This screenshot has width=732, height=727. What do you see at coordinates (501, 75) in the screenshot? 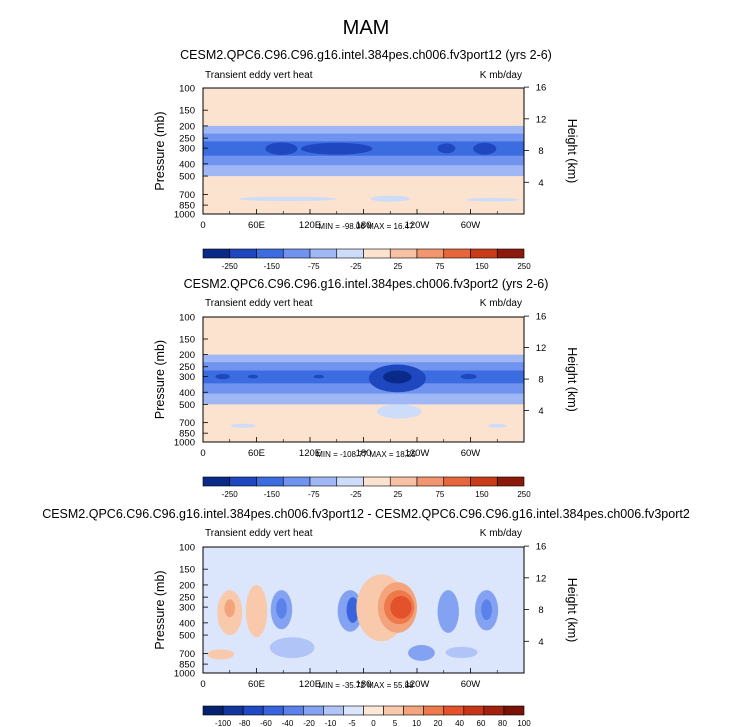
I see `units-label: K mb/day` at bounding box center [501, 75].